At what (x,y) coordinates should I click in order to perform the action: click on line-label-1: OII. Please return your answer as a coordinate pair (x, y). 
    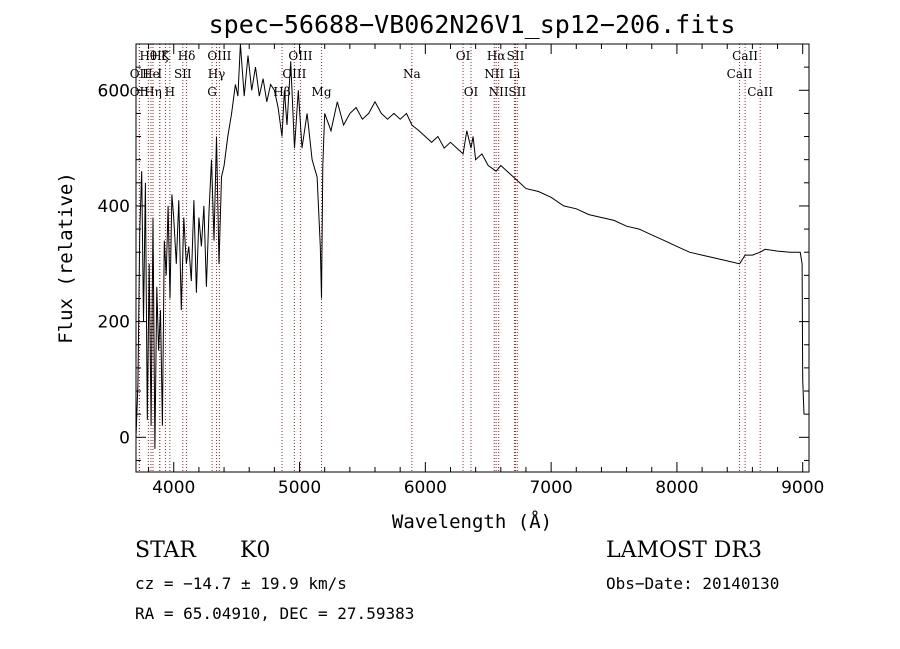
    Looking at the image, I should click on (140, 74).